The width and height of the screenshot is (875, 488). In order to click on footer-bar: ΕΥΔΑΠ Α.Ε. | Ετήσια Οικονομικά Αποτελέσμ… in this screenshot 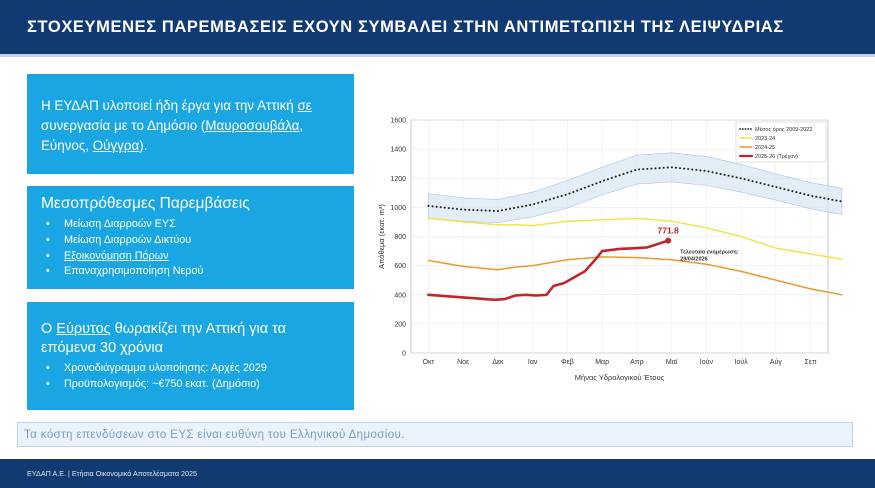, I will do `click(437, 473)`.